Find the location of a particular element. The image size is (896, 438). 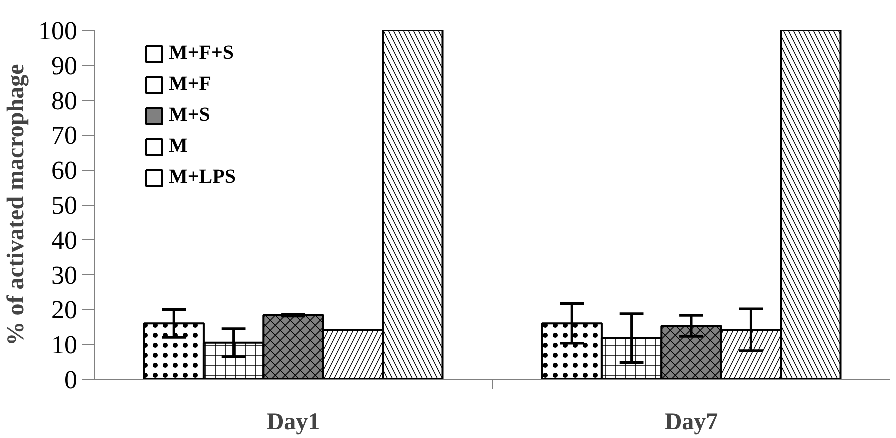

y-tick-label: 80 is located at coordinates (65, 101).